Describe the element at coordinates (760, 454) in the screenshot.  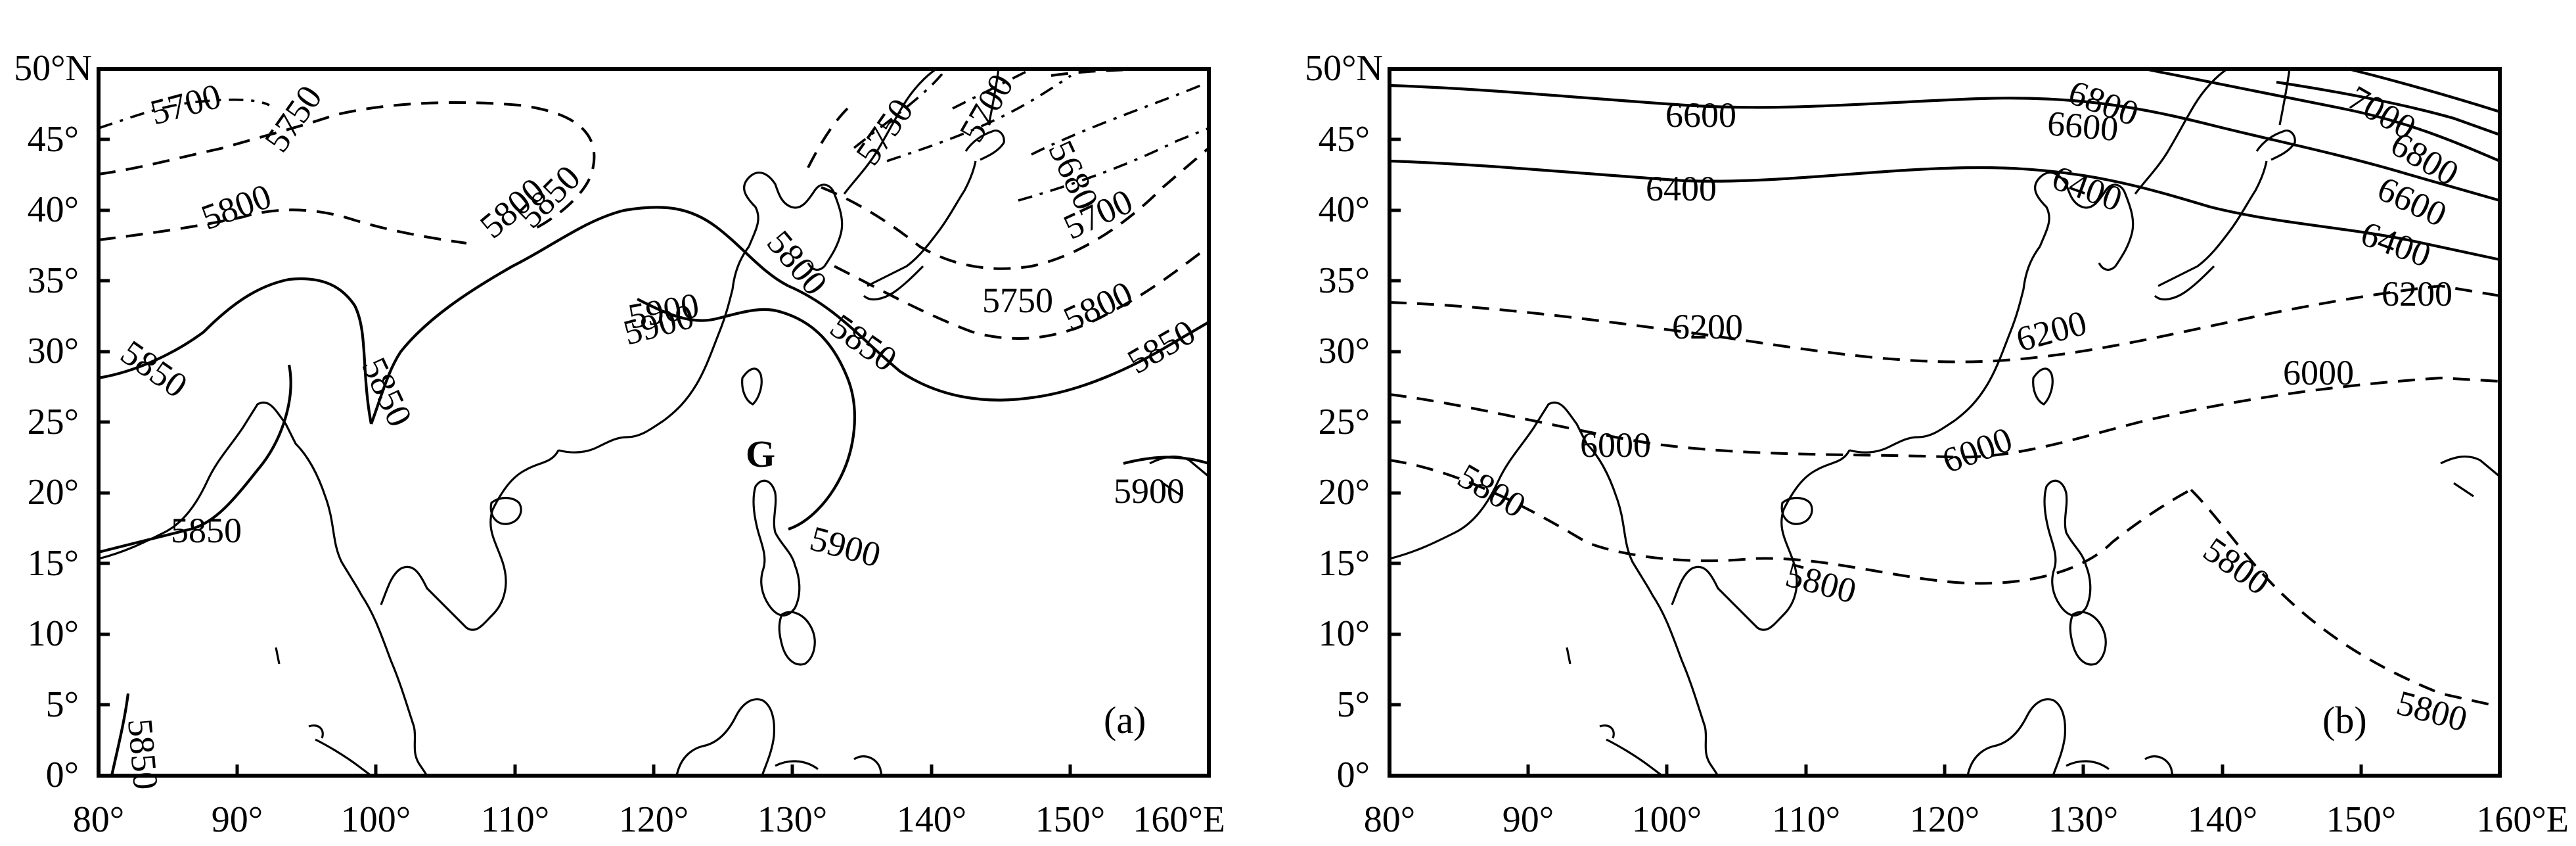
I see `marker-g: G` at that location.